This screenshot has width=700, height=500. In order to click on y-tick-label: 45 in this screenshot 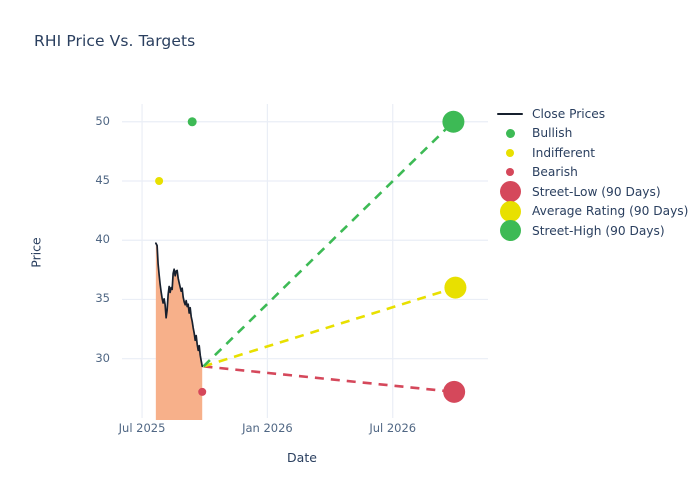, I will do `click(102, 180)`.